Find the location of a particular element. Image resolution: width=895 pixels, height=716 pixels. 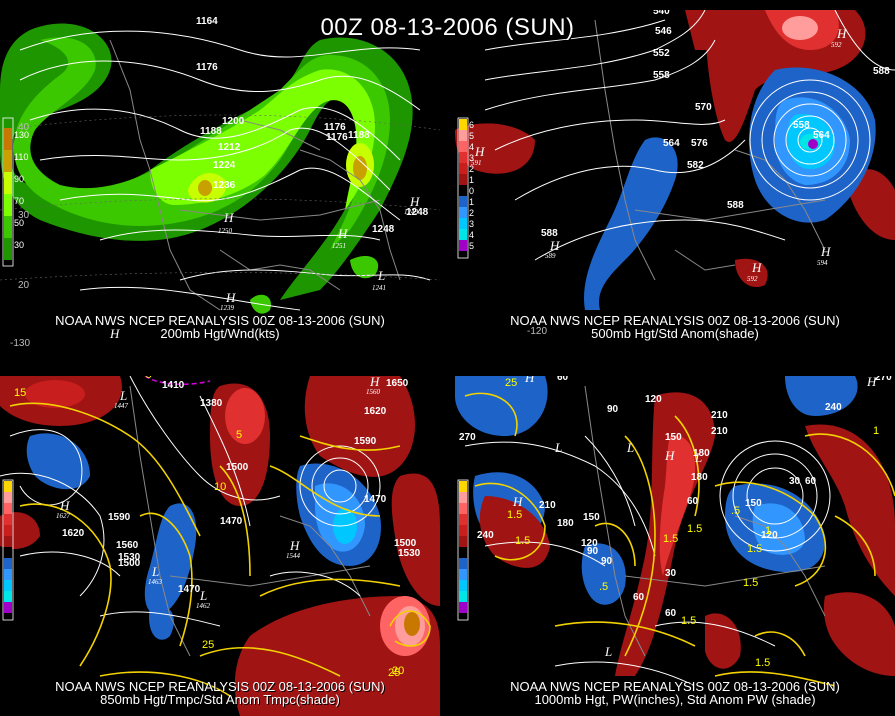

legend-200mb is located at coordinates (8, 192).